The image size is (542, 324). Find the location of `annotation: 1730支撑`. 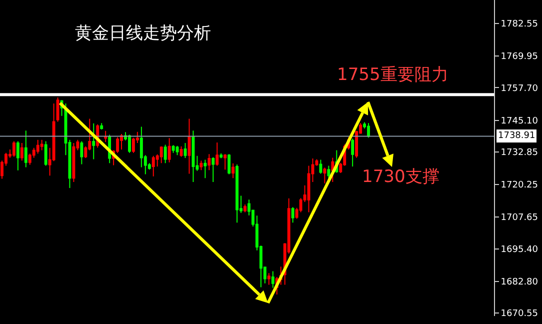

annotation: 1730支撑 is located at coordinates (401, 177).